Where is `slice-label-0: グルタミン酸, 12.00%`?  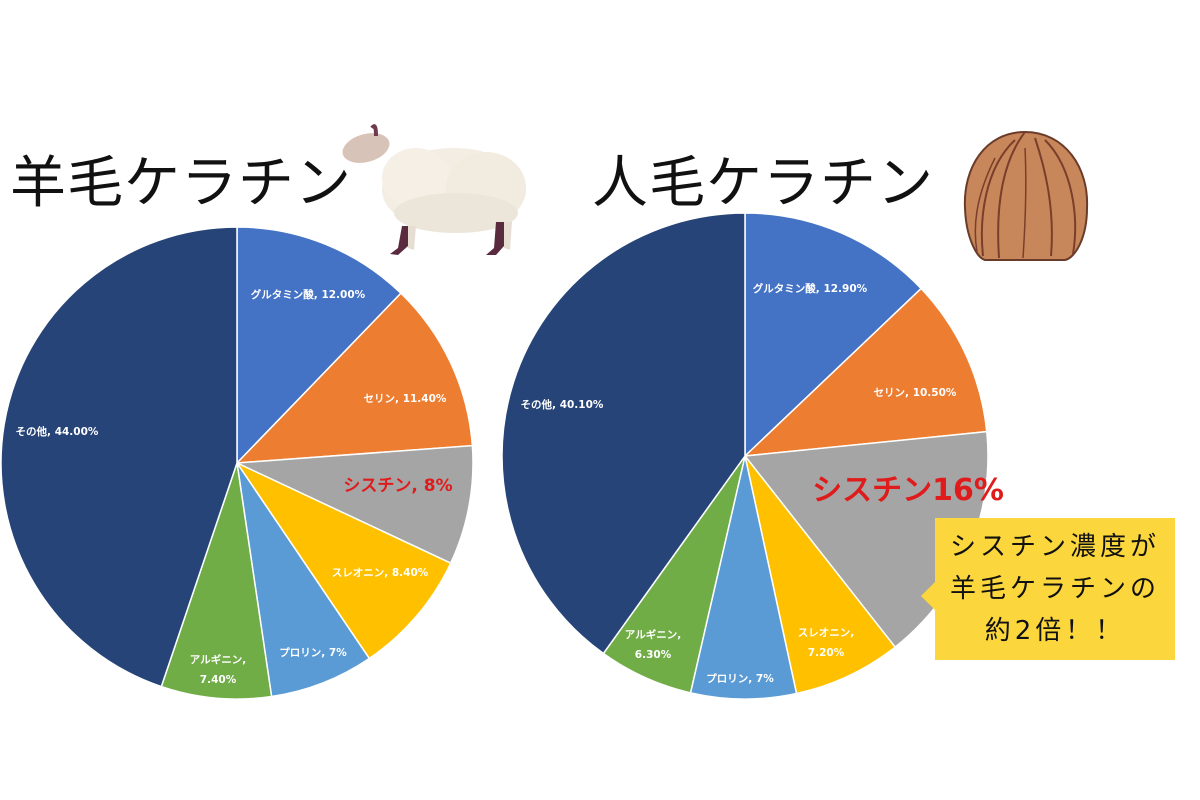 slice-label-0: グルタミン酸, 12.00% is located at coordinates (308, 294).